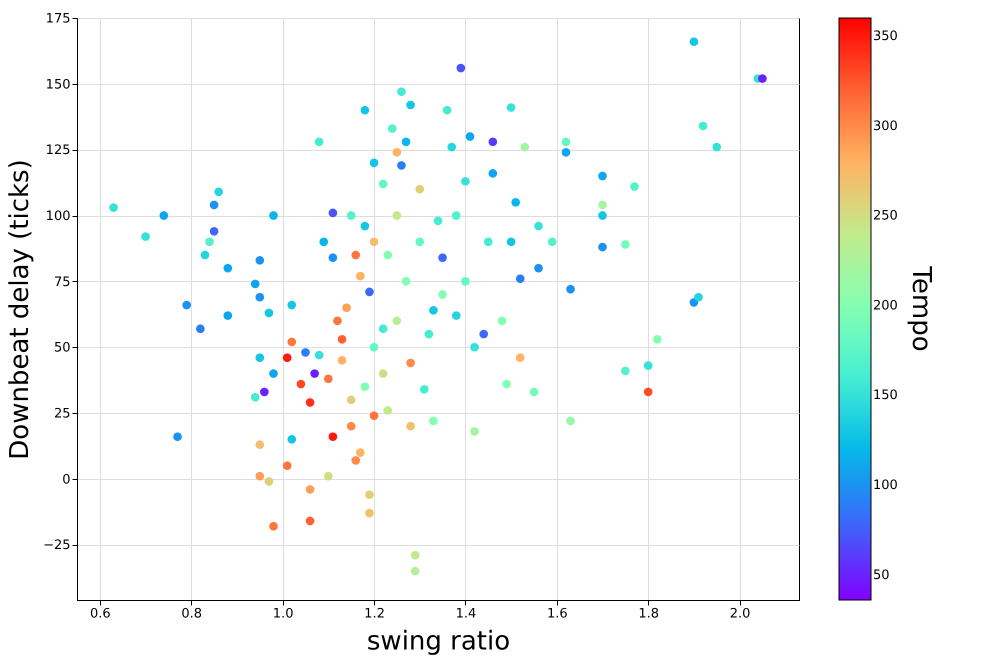 This screenshot has width=988, height=668. I want to click on y-tick-label: 100, so click(58, 216).